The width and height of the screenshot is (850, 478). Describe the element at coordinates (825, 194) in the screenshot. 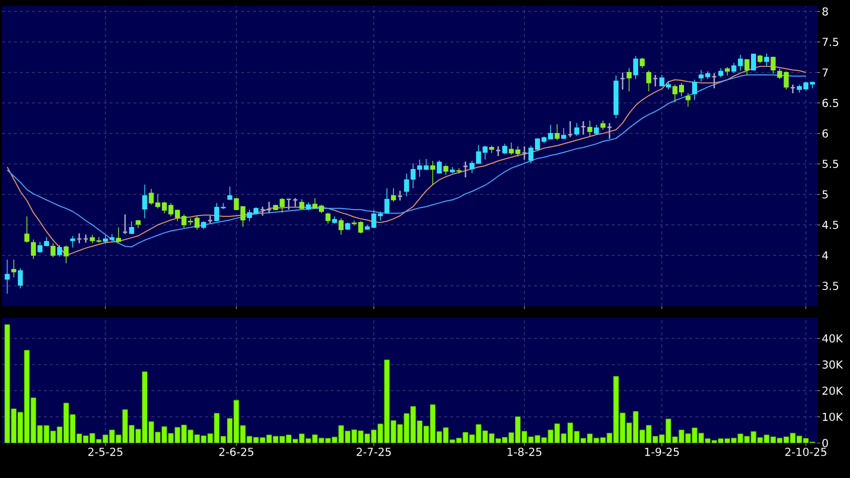

I see `y-tick-label: 5` at that location.